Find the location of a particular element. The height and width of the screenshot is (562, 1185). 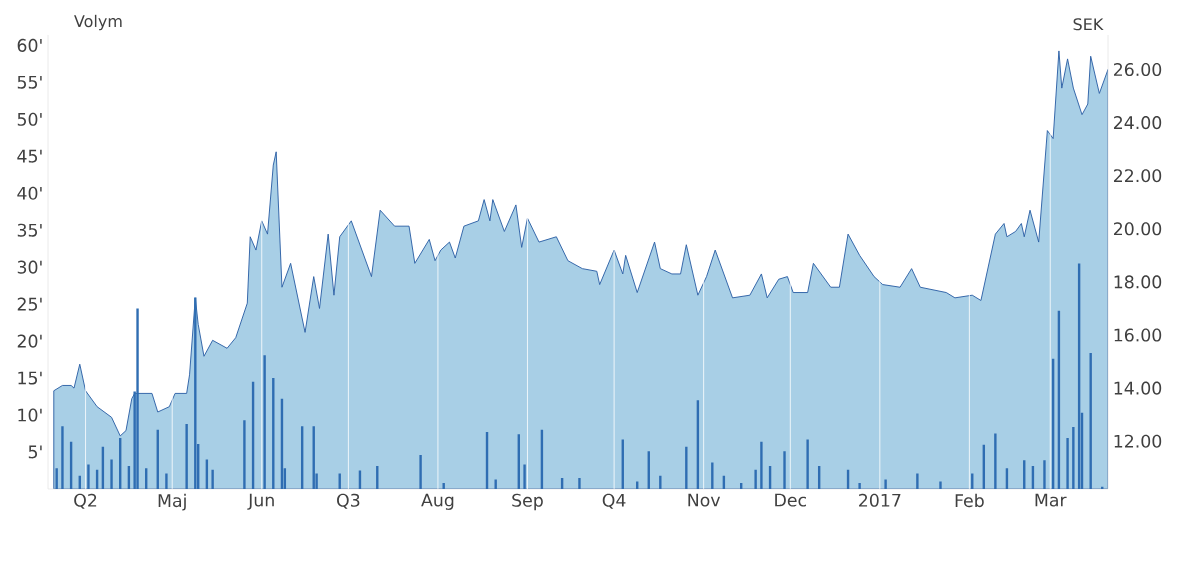

y-tick-label: 15' is located at coordinates (30, 378).